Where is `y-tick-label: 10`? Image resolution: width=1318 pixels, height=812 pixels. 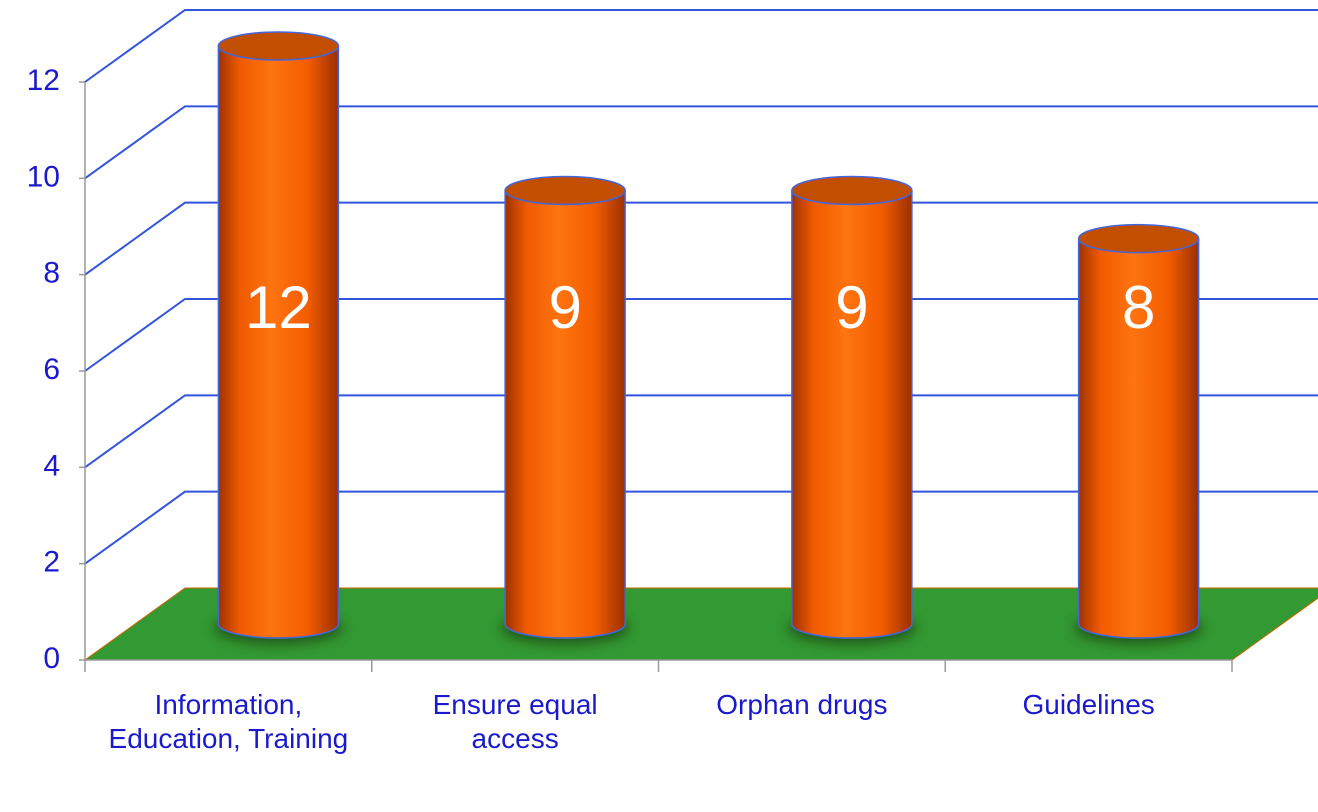 y-tick-label: 10 is located at coordinates (43, 176).